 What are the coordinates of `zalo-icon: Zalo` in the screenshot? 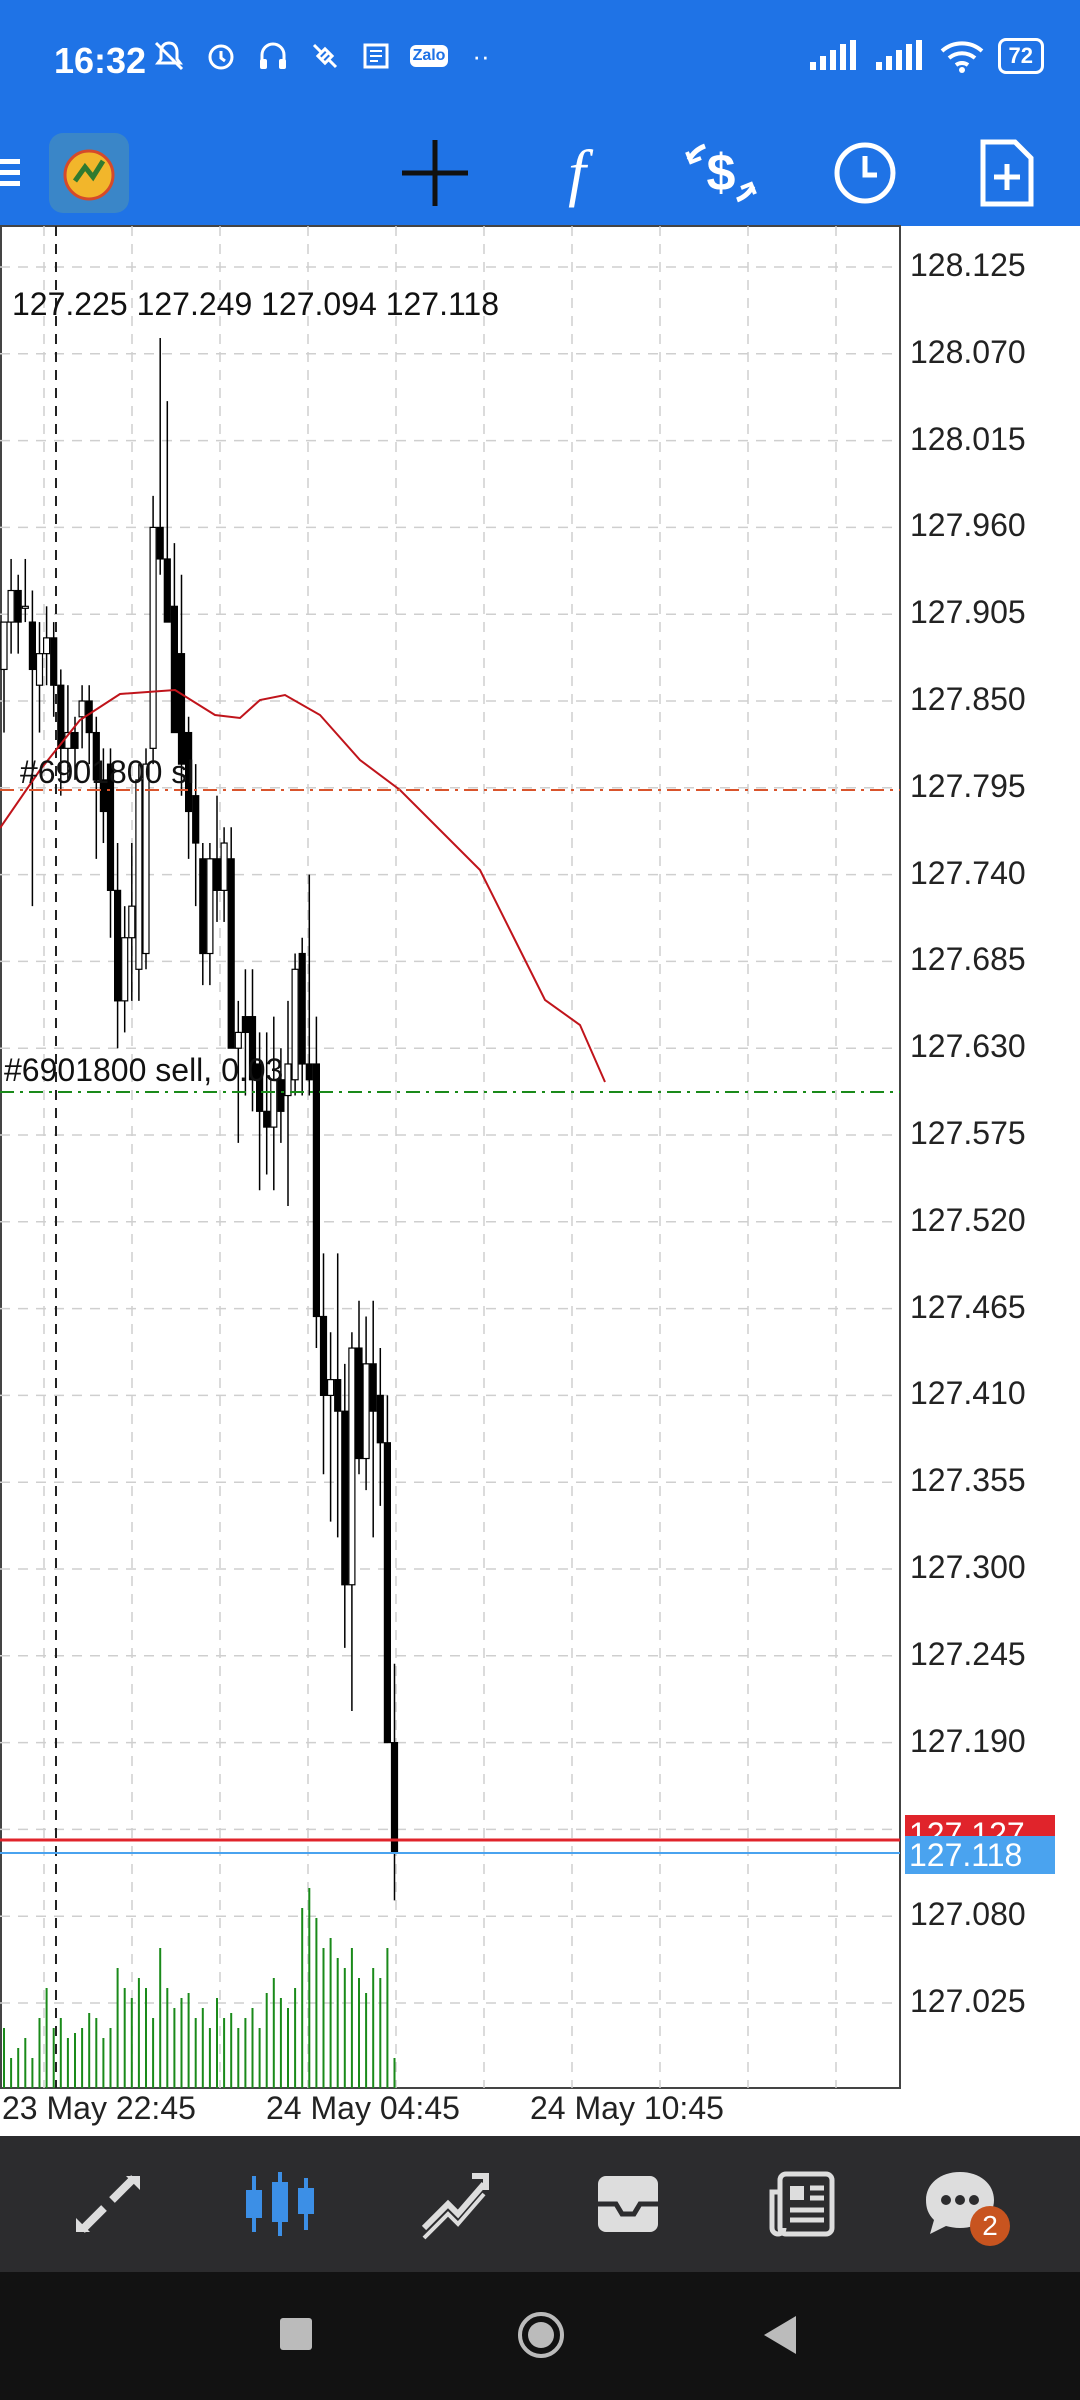 It's located at (429, 56).